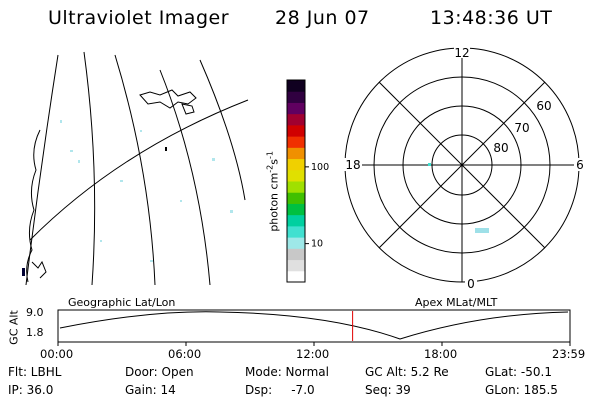 This screenshot has height=400, width=600. I want to click on unit-text: photon cm, so click(274, 202).